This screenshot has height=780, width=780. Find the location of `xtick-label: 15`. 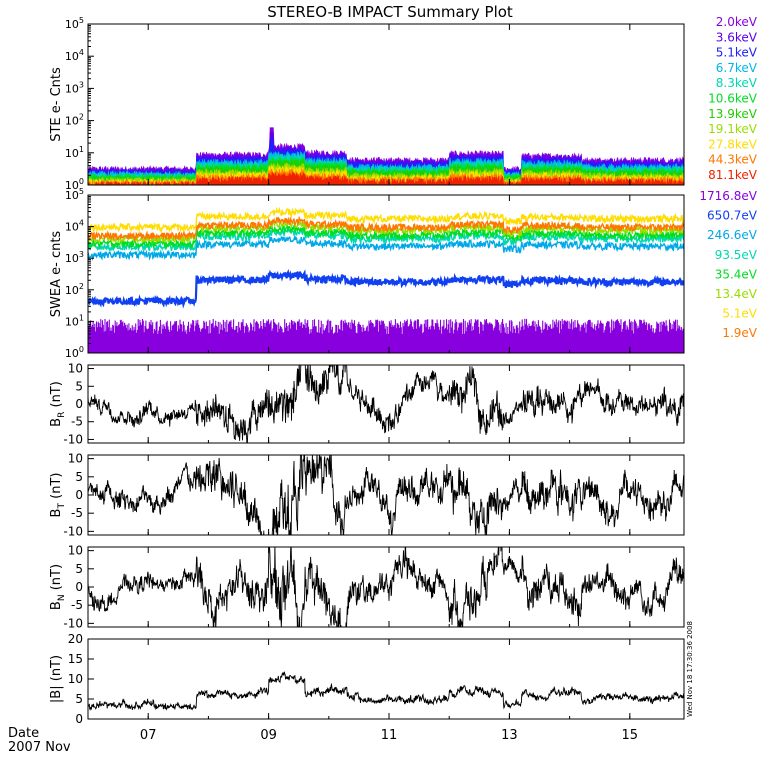

xtick-label: 15 is located at coordinates (630, 735).